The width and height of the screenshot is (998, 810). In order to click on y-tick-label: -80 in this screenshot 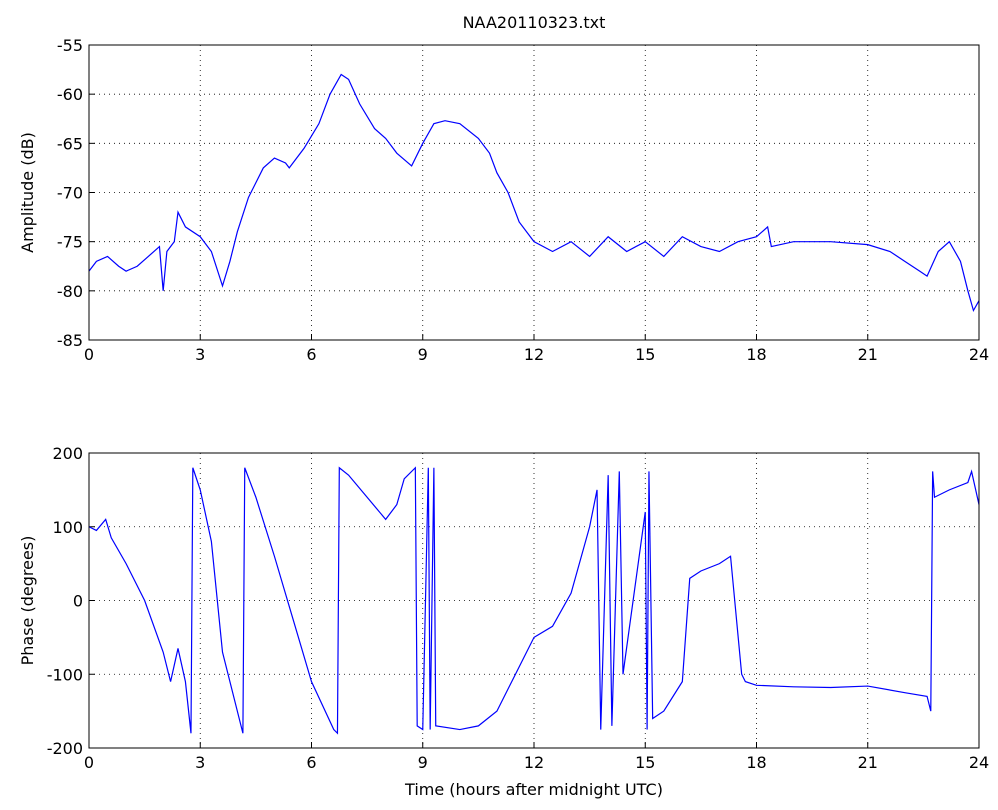, I will do `click(70, 291)`.